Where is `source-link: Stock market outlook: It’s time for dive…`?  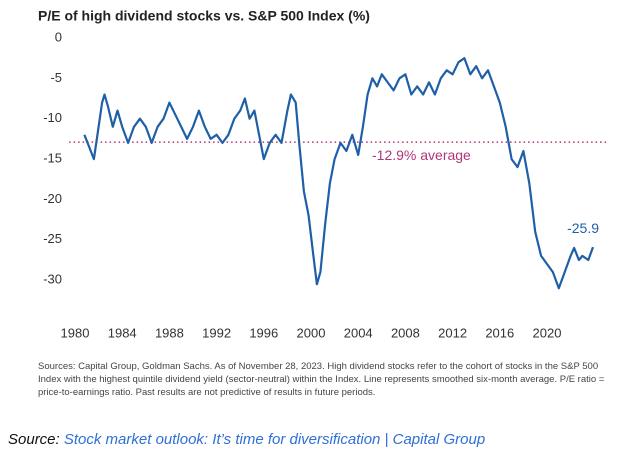 source-link: Stock market outlook: It’s time for dive… is located at coordinates (274, 439).